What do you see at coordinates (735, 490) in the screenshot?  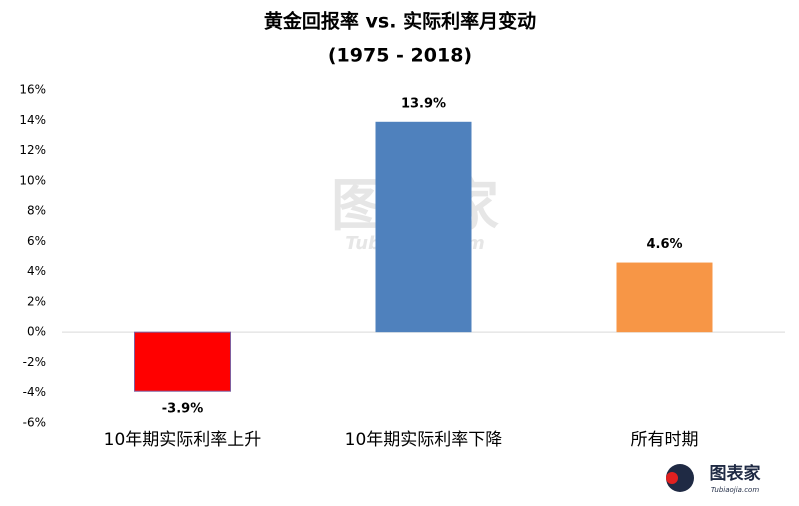 I see `logo-url: Tubiaojia.com` at bounding box center [735, 490].